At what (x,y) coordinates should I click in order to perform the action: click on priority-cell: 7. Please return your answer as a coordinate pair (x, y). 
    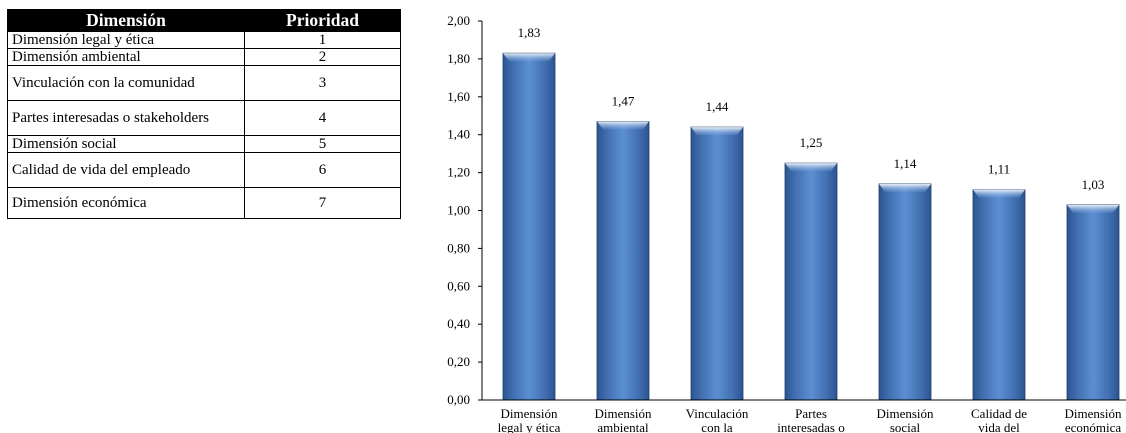
    Looking at the image, I should click on (322, 203).